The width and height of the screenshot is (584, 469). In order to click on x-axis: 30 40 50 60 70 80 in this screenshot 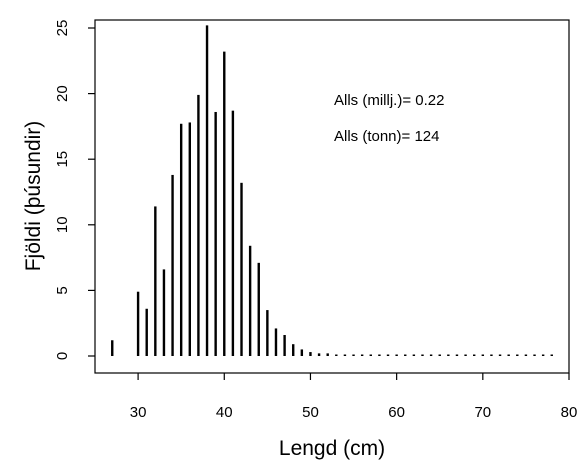, I will do `click(354, 397)`.